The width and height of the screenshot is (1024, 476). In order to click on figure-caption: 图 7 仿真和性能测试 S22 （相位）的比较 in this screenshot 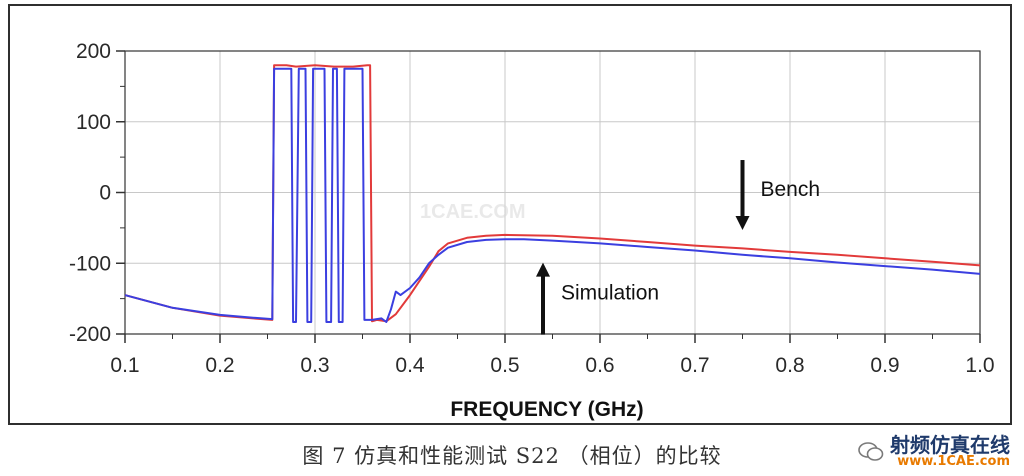, I will do `click(512, 456)`.